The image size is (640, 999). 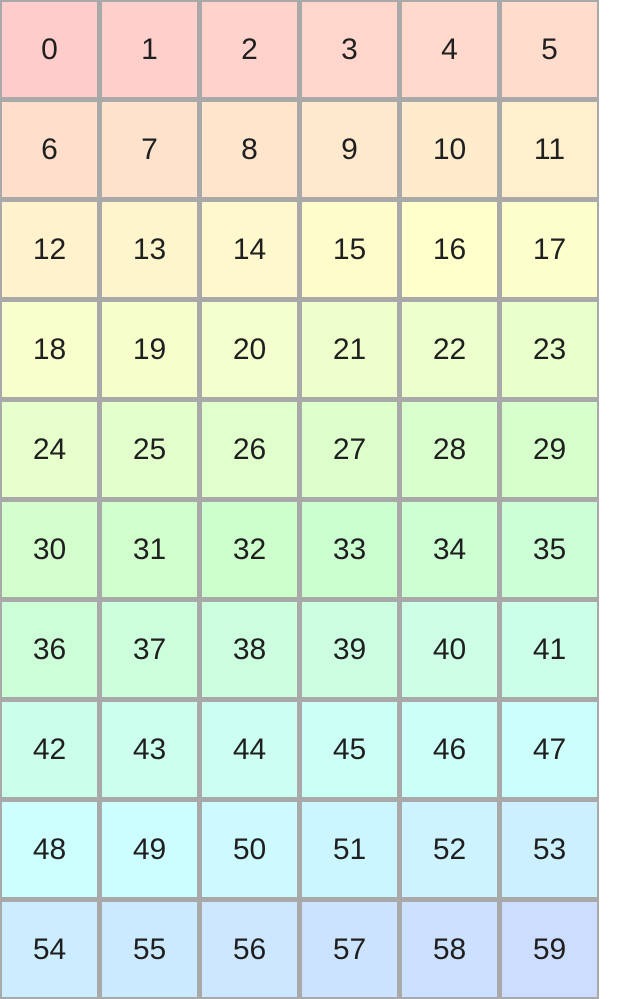 What do you see at coordinates (149, 949) in the screenshot?
I see `grid-cell-55: 55` at bounding box center [149, 949].